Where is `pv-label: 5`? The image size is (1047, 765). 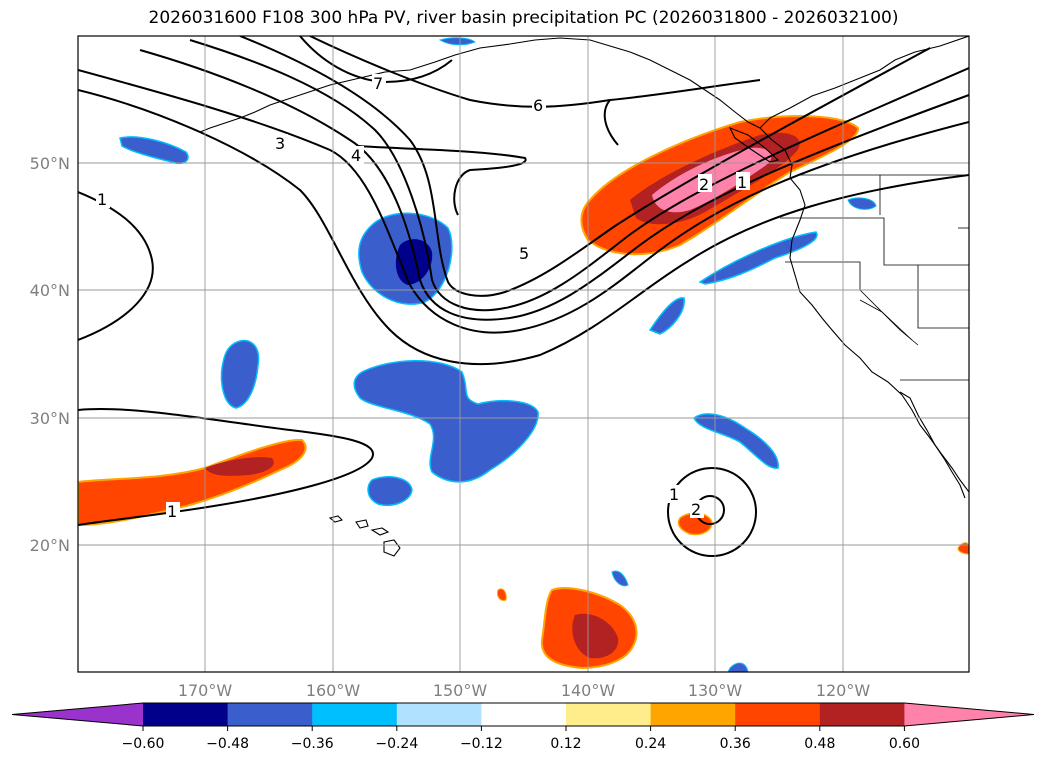 pv-label: 5 is located at coordinates (524, 253).